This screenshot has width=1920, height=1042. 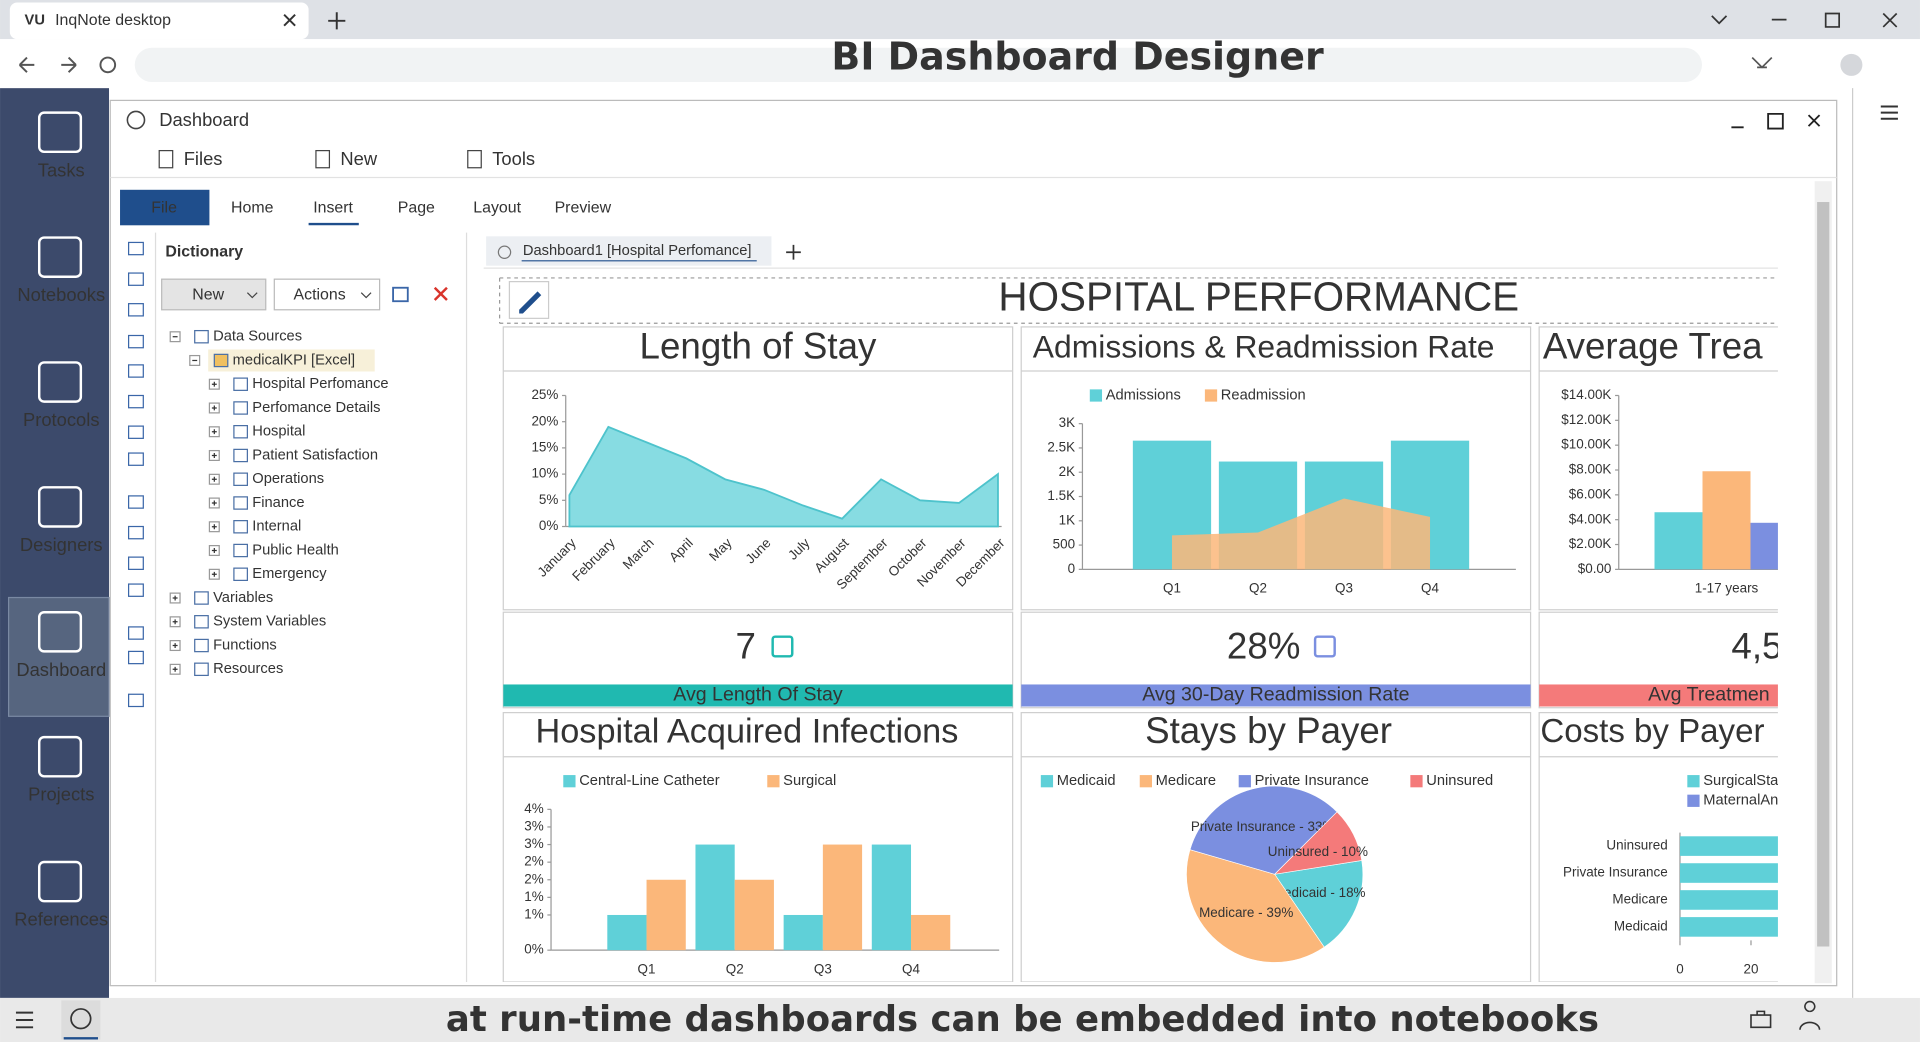 I want to click on tree-label: Variables, so click(x=243, y=598).